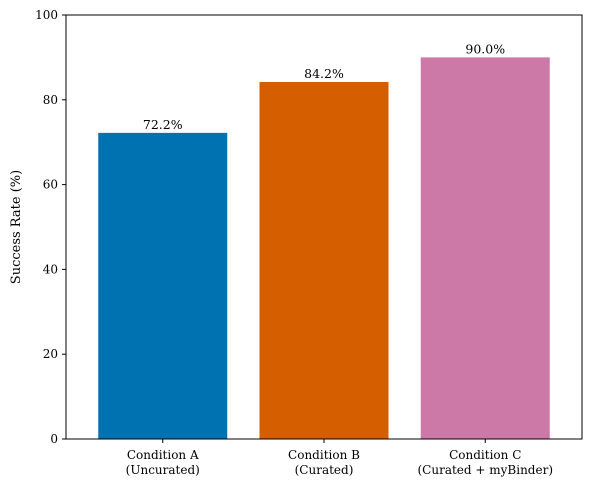 The image size is (590, 489). Describe the element at coordinates (324, 455) in the screenshot. I see `x-tick-label: Condition B` at that location.